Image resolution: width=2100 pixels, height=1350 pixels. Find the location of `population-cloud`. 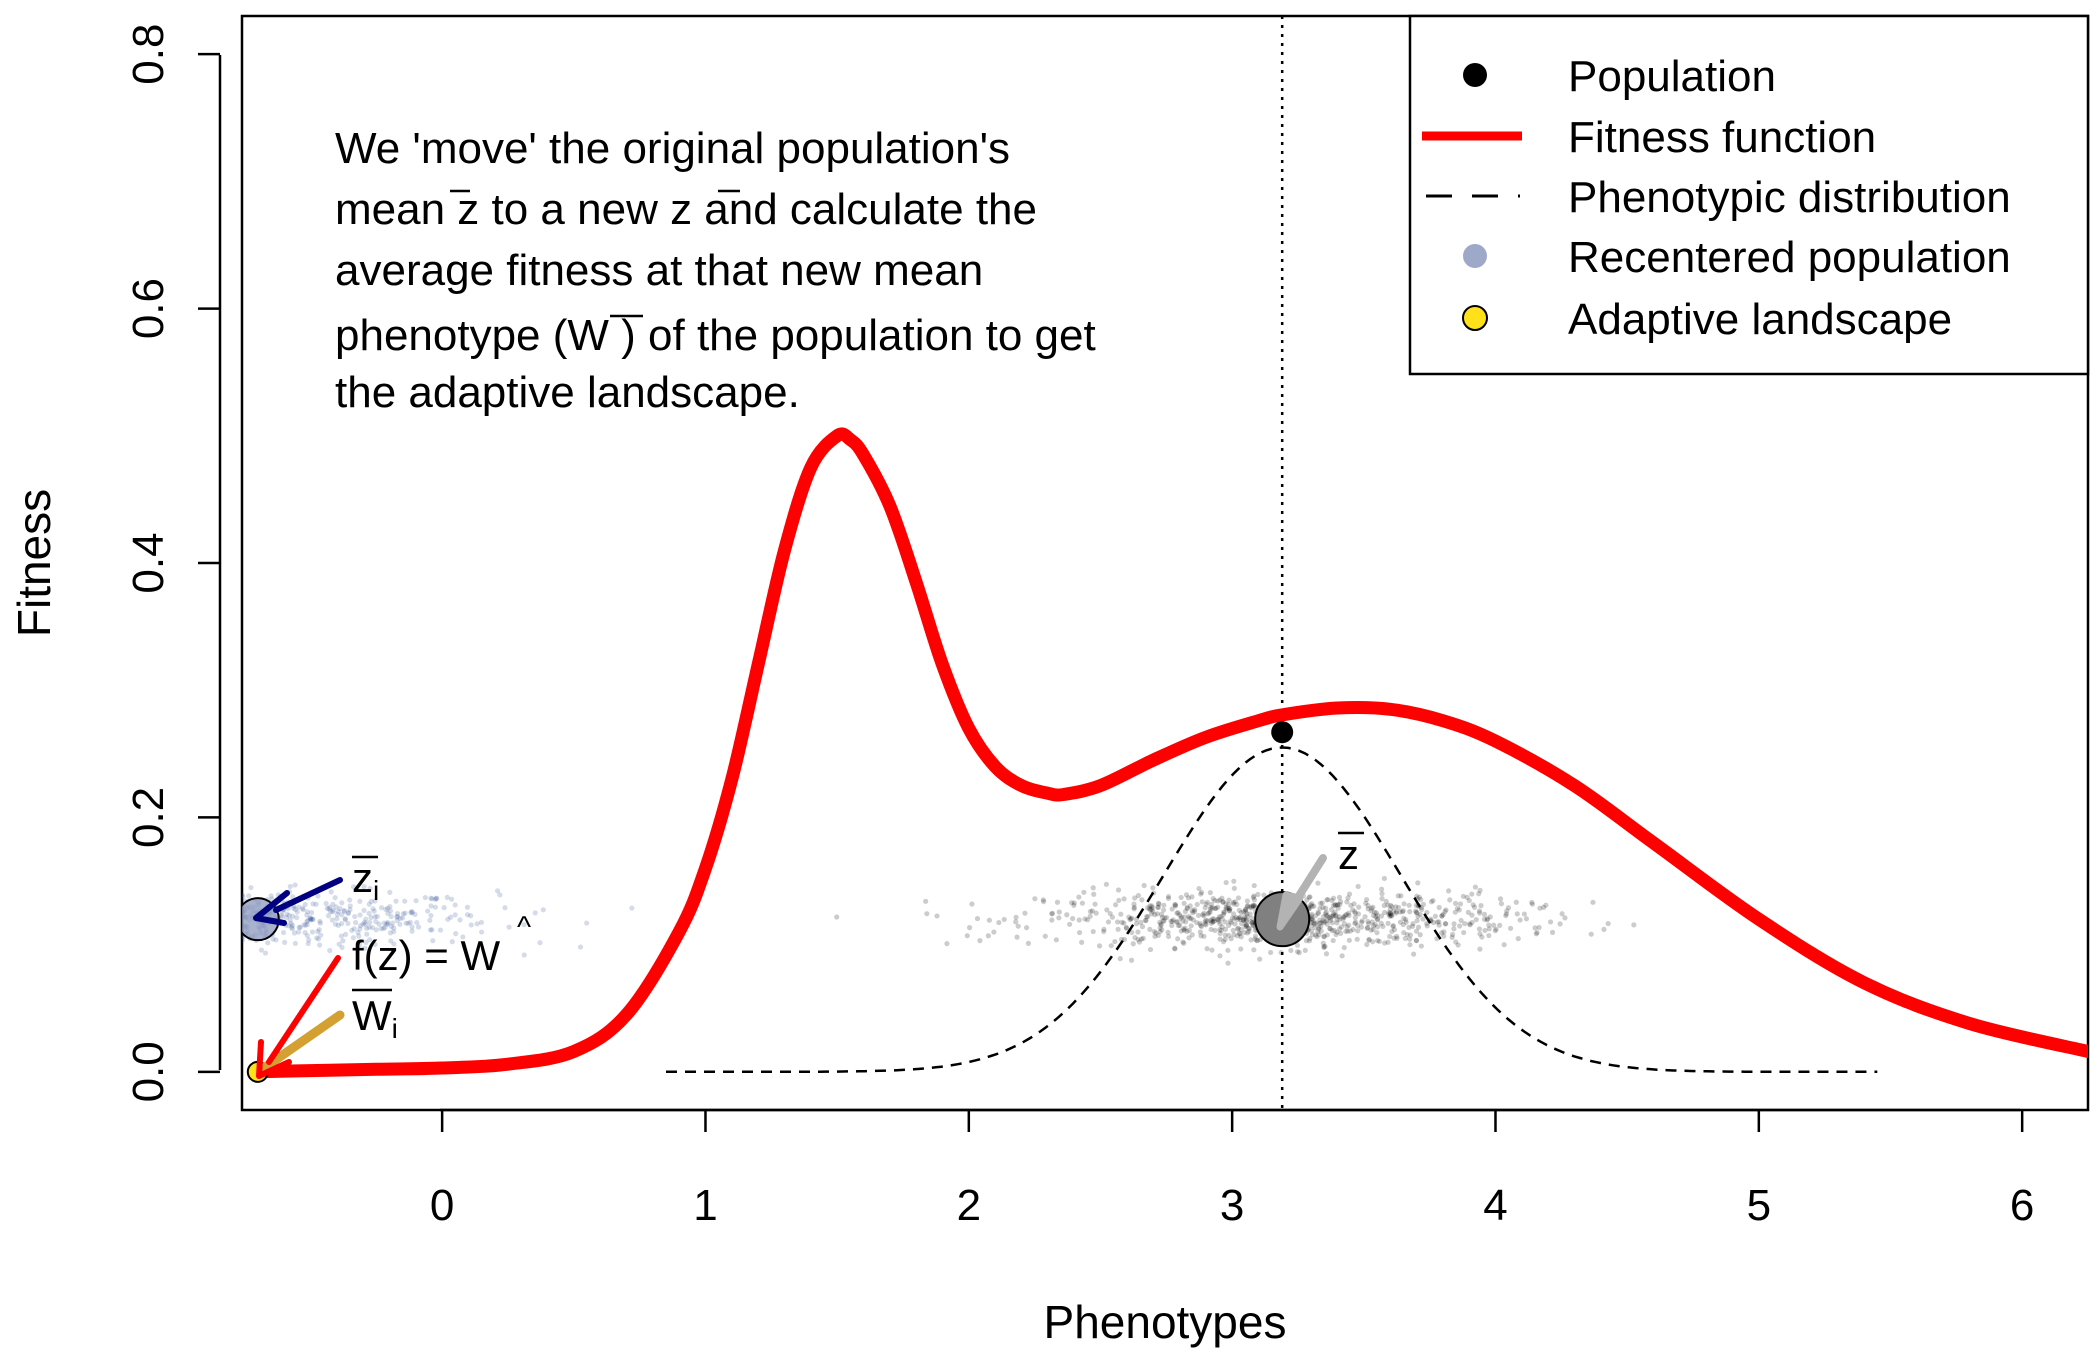

population-cloud is located at coordinates (1235, 920).